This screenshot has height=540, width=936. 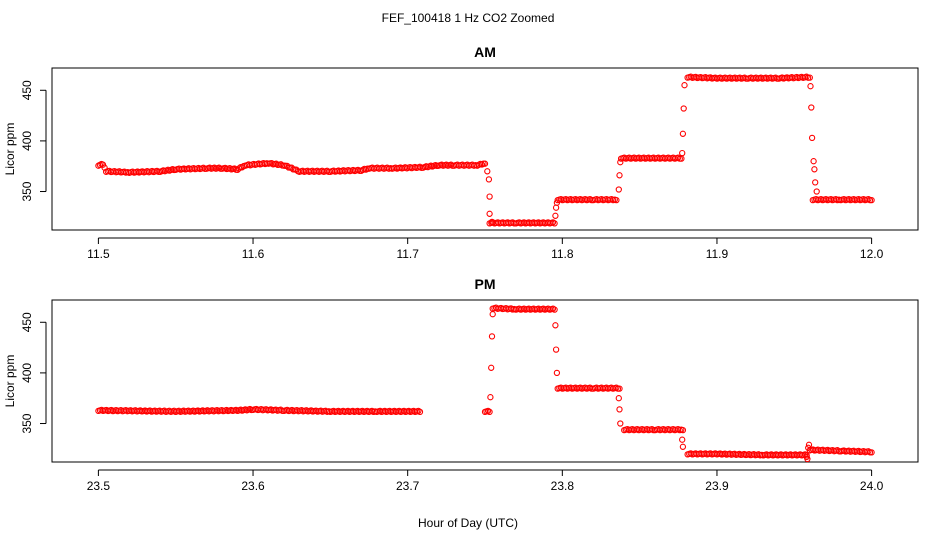 I want to click on pm-y-tick-label: 350, so click(x=27, y=423).